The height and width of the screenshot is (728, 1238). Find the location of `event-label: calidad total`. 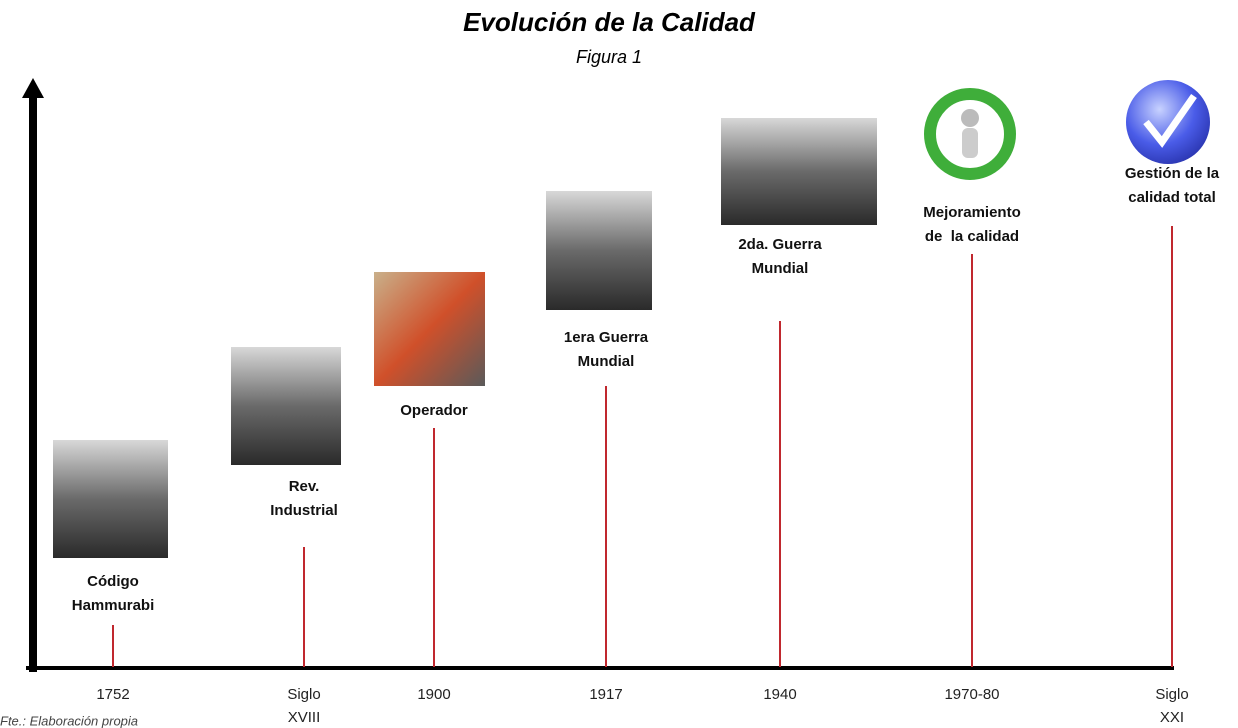

event-label: calidad total is located at coordinates (1172, 197).